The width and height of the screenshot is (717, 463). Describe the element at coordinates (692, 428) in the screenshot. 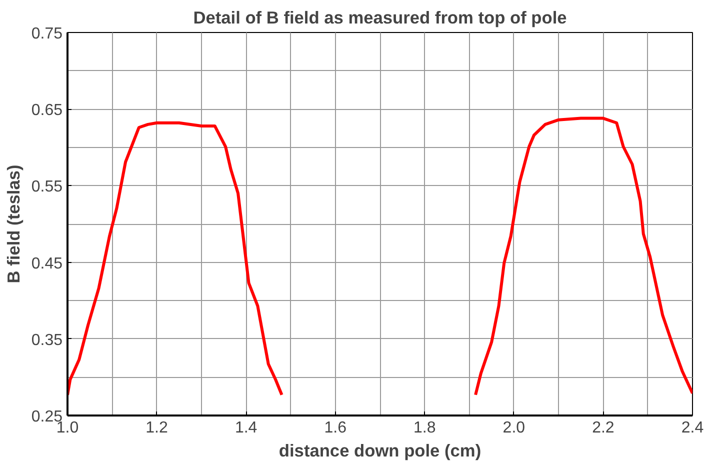

I see `x-tick-label: 2.4` at that location.